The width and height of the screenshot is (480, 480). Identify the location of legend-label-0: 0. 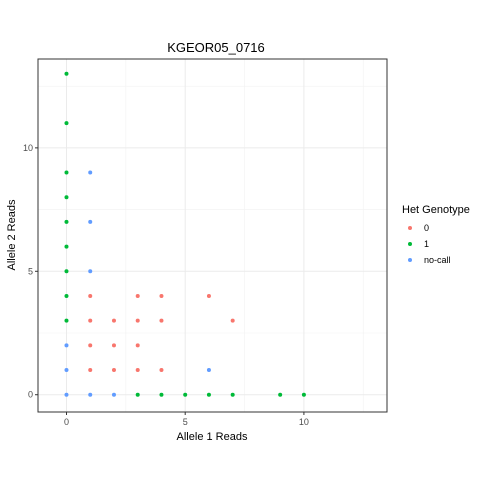
(426, 228).